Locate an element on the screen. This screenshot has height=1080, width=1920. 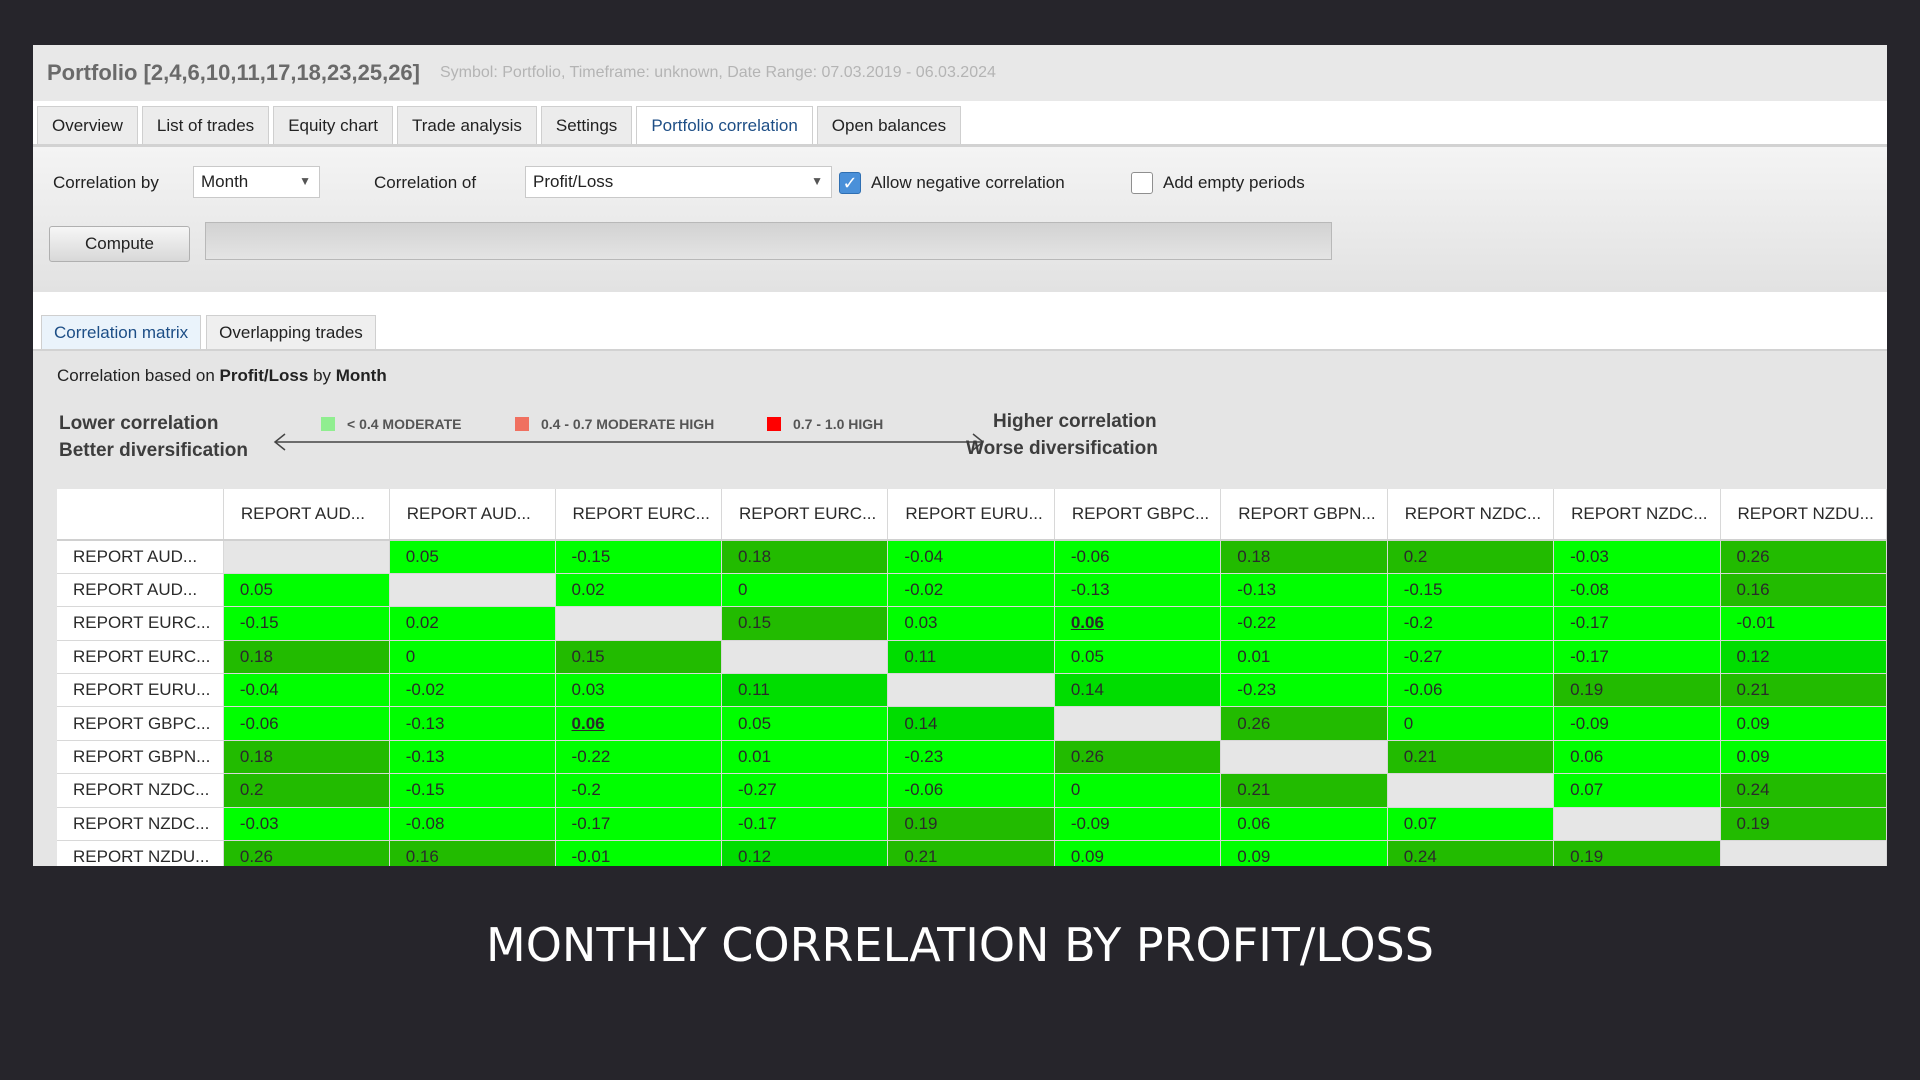
matrix-cell: -0.02 is located at coordinates (971, 590).